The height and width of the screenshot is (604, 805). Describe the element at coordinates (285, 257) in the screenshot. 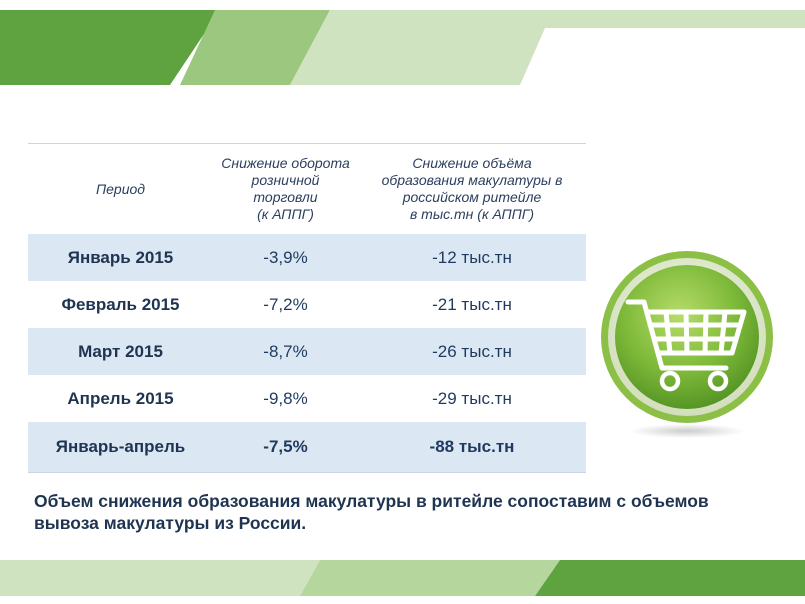

I see `turnover-cell: -3,9%` at that location.